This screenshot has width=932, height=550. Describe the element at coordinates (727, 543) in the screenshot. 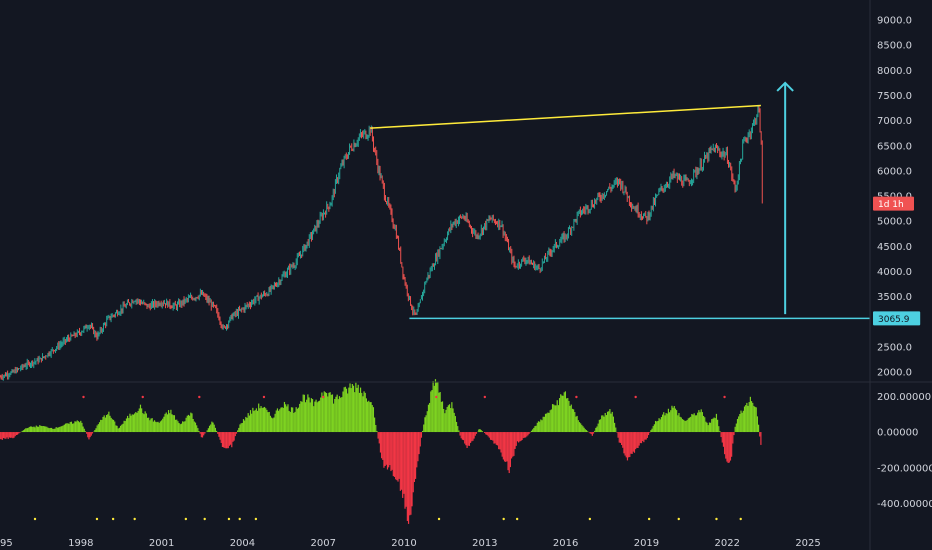

I see `time-tick-label: 2022` at that location.